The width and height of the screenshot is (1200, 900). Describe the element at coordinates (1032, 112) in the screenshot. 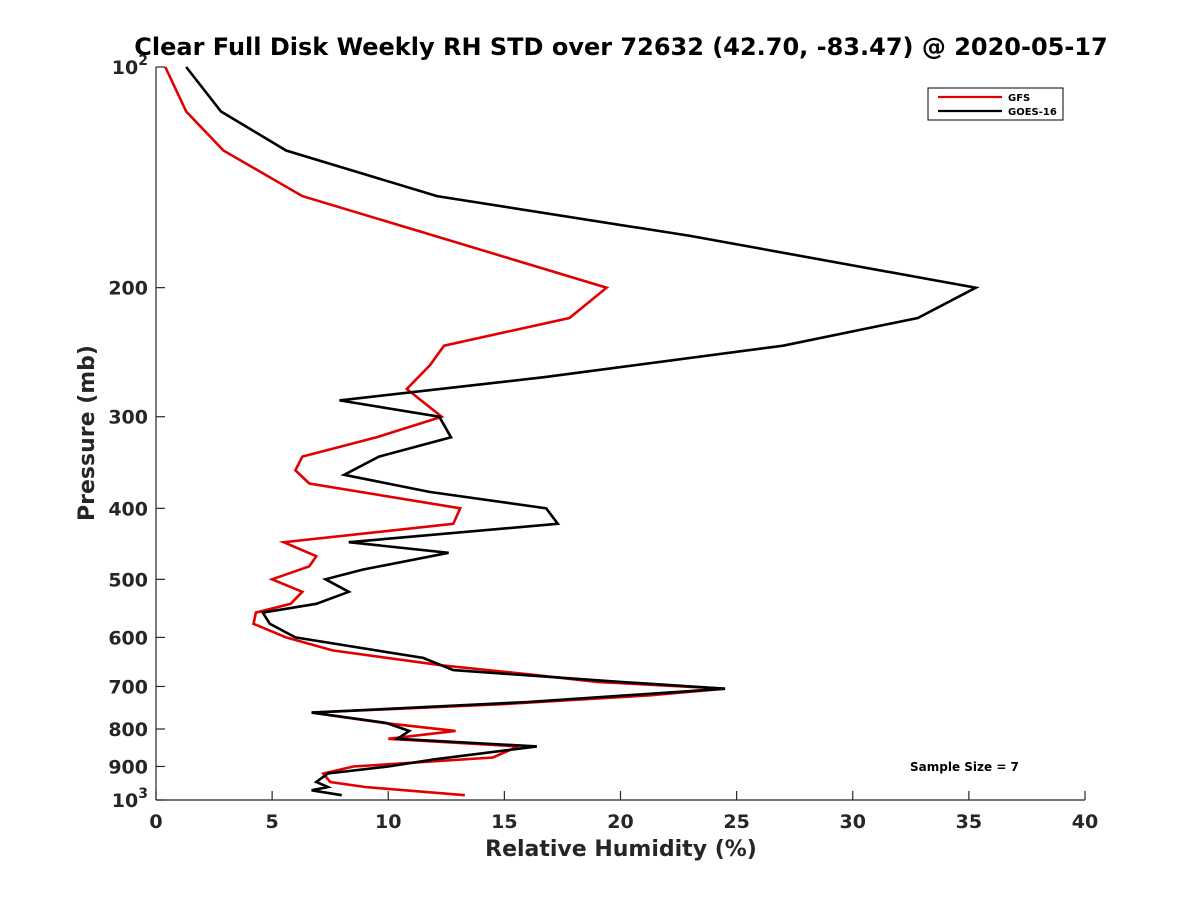

I see `legend-label-goes-16: GOES-16` at that location.